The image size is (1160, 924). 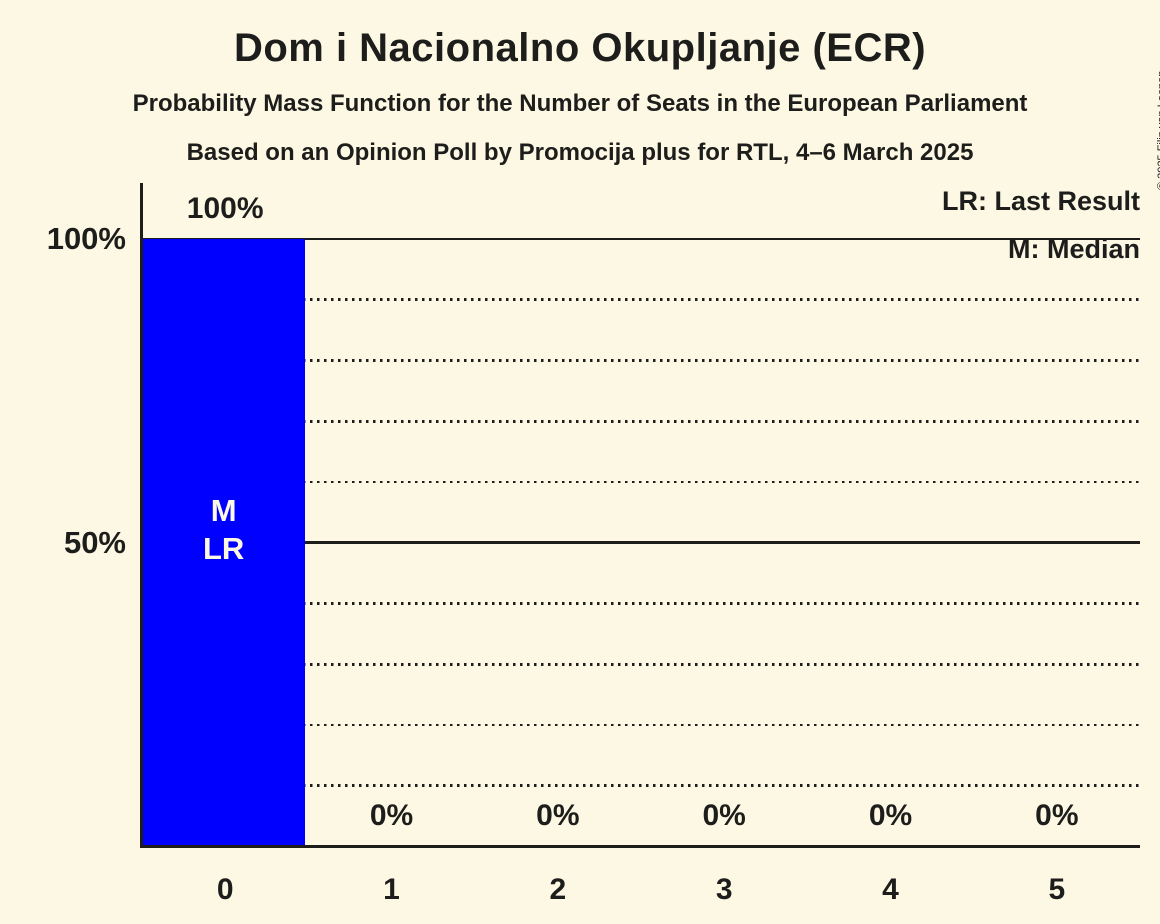 I want to click on gridline-30pct, so click(x=641, y=664).